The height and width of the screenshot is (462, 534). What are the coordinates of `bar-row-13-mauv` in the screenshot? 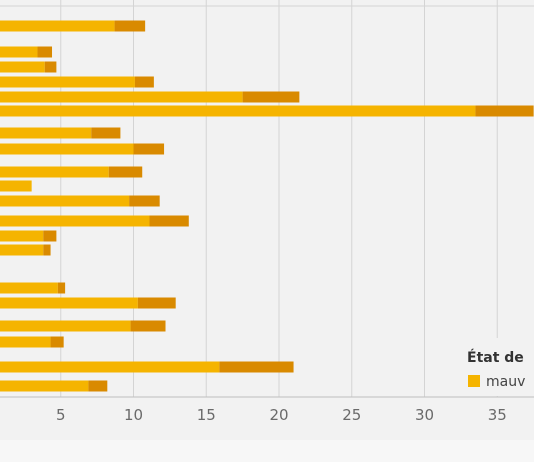 It's located at (22, 236).